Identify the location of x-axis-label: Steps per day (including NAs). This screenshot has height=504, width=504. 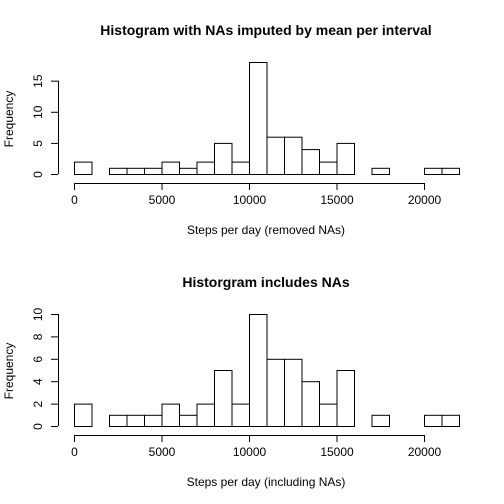
(266, 482).